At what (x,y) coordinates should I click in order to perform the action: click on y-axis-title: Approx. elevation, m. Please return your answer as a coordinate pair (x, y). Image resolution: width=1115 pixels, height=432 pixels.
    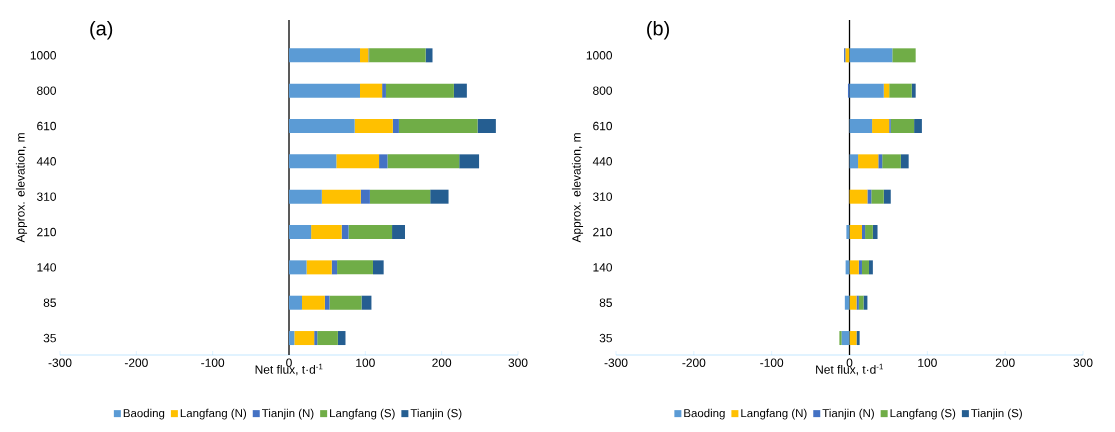
    Looking at the image, I should click on (21, 188).